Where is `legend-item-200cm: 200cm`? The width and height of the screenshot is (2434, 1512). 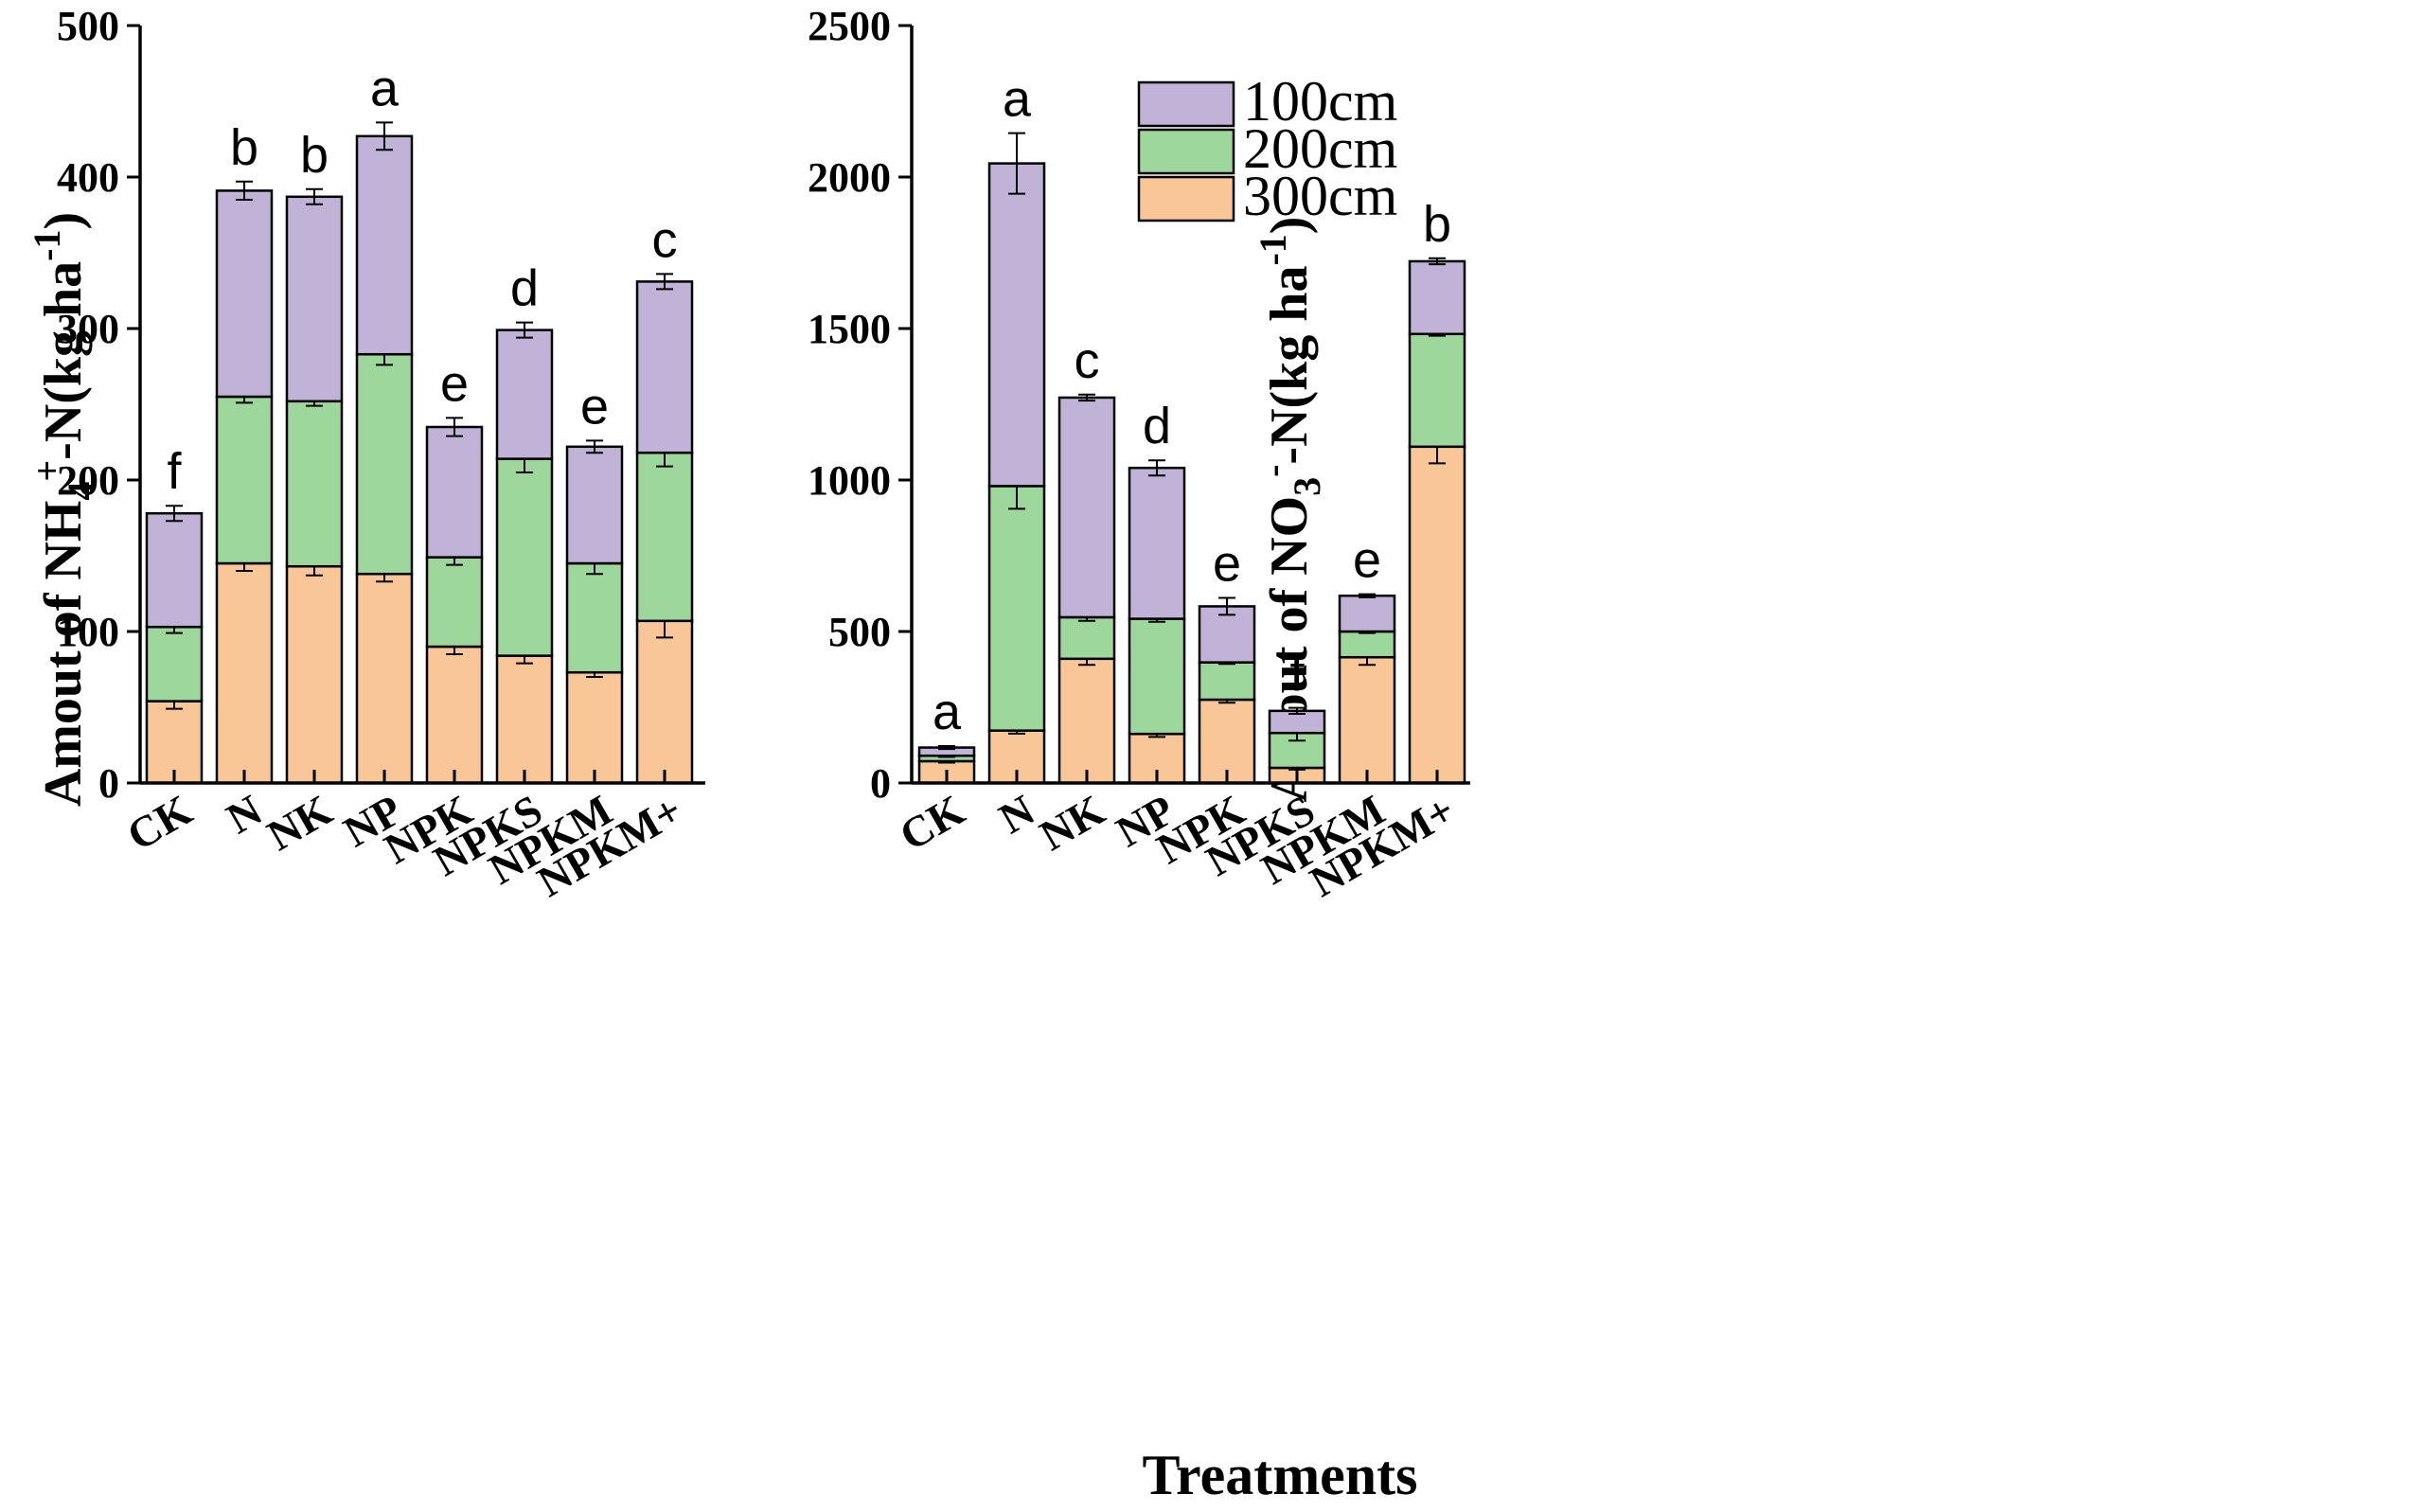 legend-item-200cm: 200cm is located at coordinates (1267, 148).